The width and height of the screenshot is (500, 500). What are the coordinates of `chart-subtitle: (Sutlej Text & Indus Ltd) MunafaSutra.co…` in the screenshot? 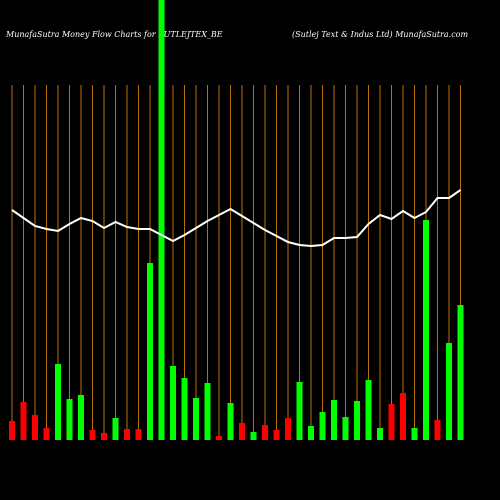 It's located at (380, 34).